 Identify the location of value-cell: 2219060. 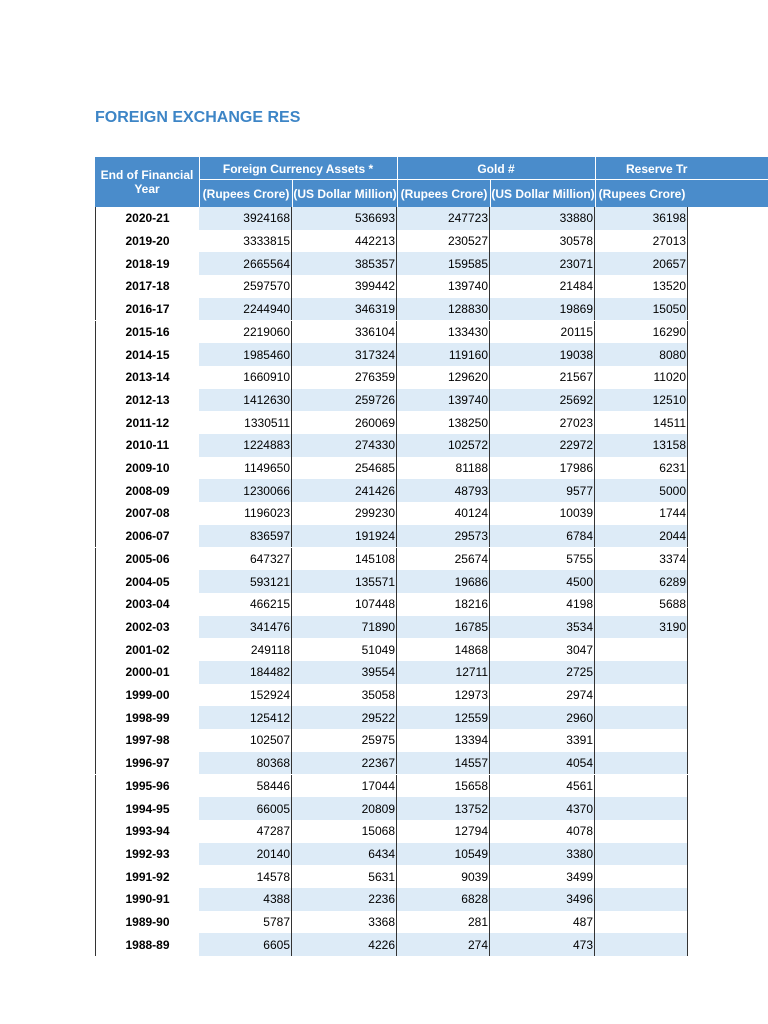
(245, 332).